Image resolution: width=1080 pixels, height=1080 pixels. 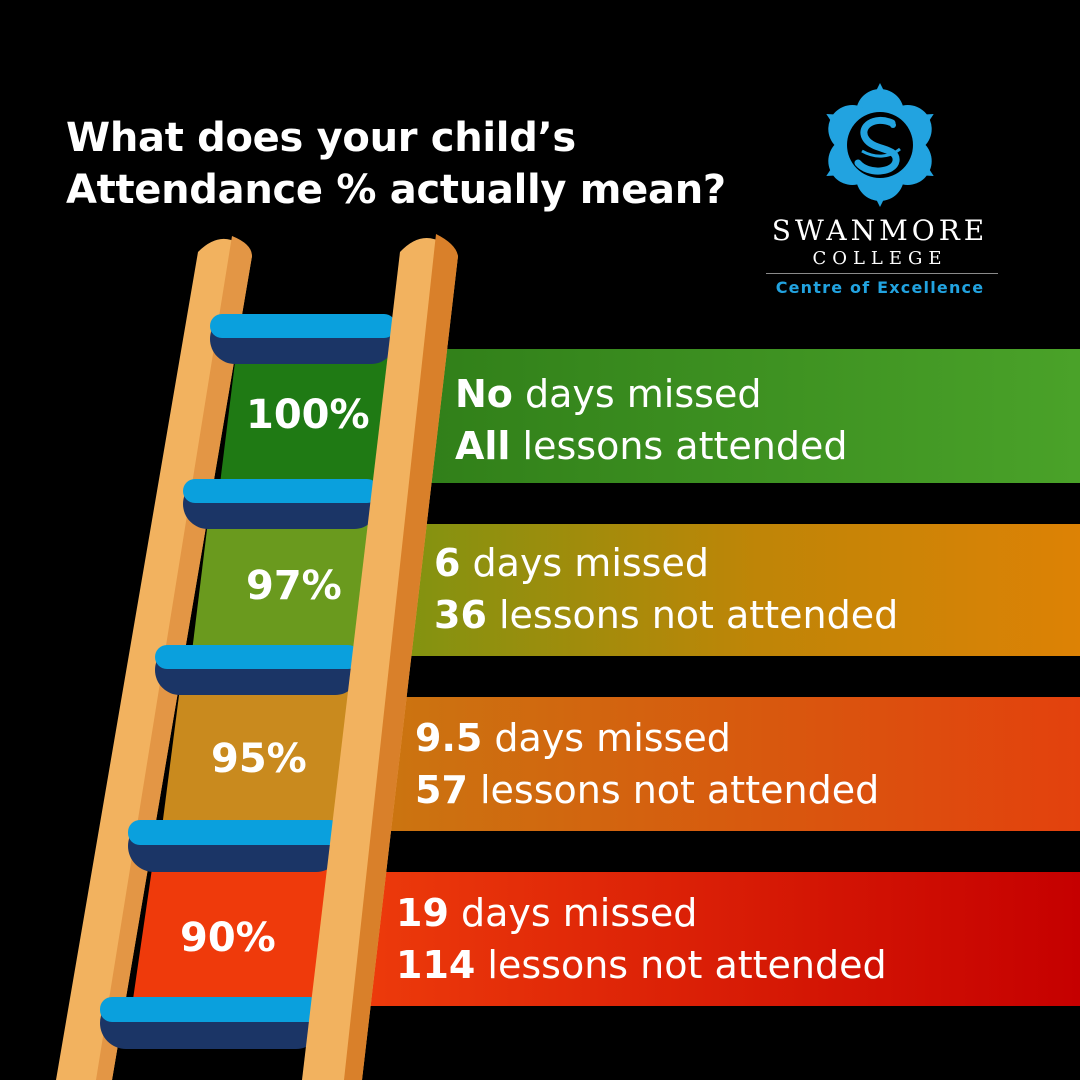 What do you see at coordinates (880, 145) in the screenshot?
I see `swan-crest-icon` at bounding box center [880, 145].